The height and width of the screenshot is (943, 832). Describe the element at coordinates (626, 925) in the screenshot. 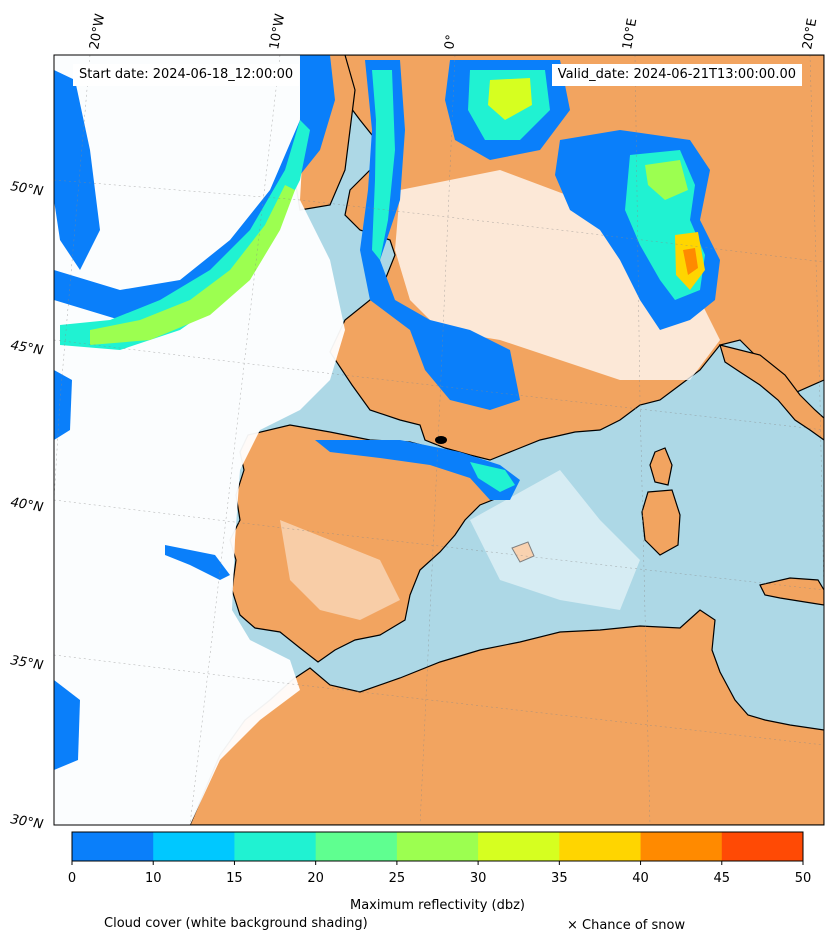

I see `snow-caption: × Chance of snow` at that location.